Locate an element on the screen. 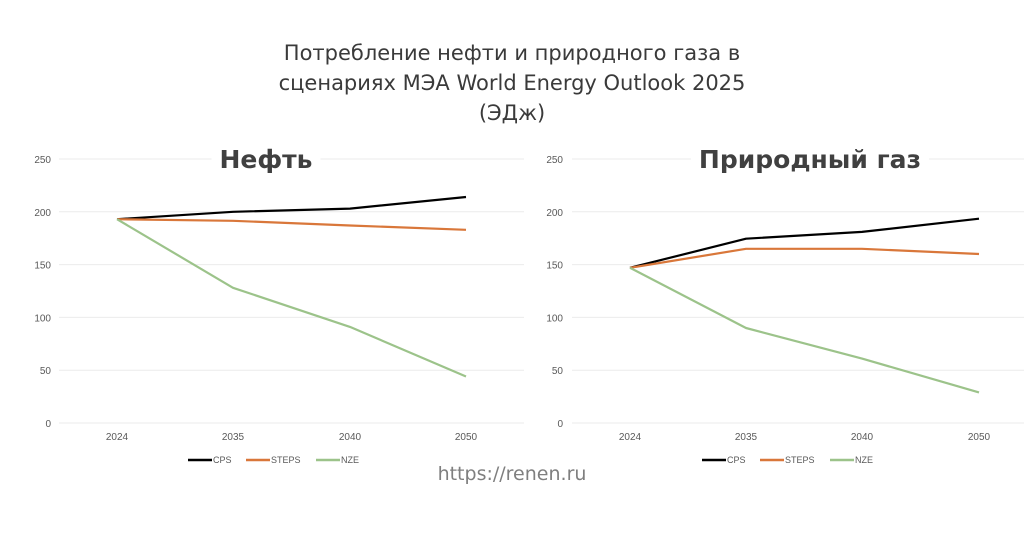 This screenshot has height=536, width=1024. chart-title: Природный газ is located at coordinates (810, 159).